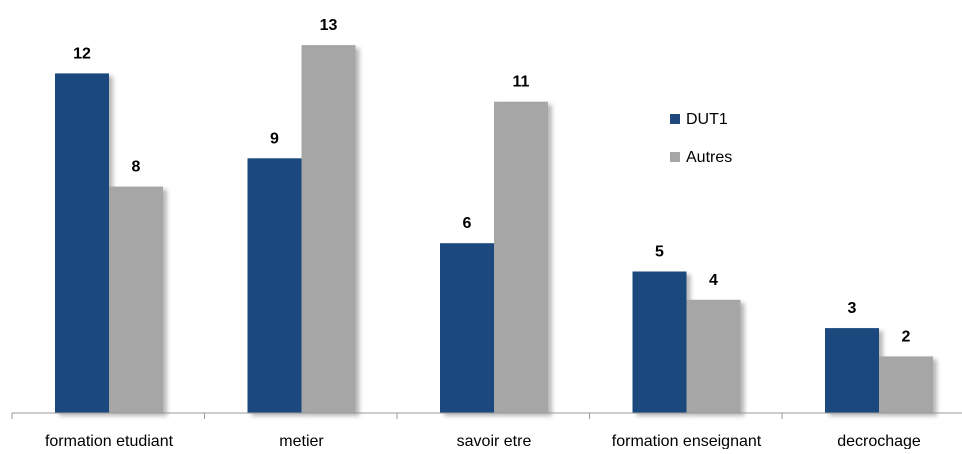  Describe the element at coordinates (879, 441) in the screenshot. I see `category-label-decrochage: decrochage` at that location.